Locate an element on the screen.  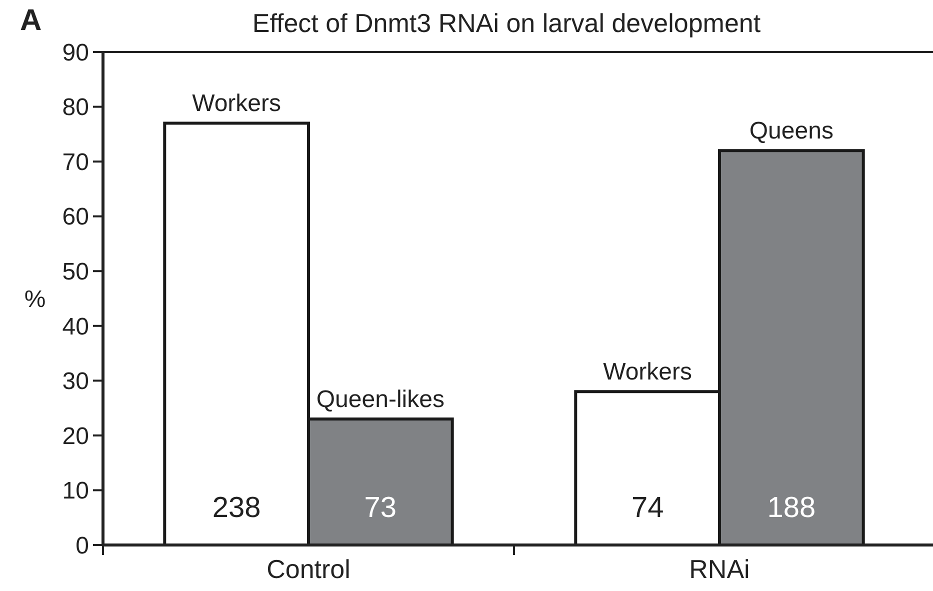
y-tick-label: 40 is located at coordinates (75, 326).